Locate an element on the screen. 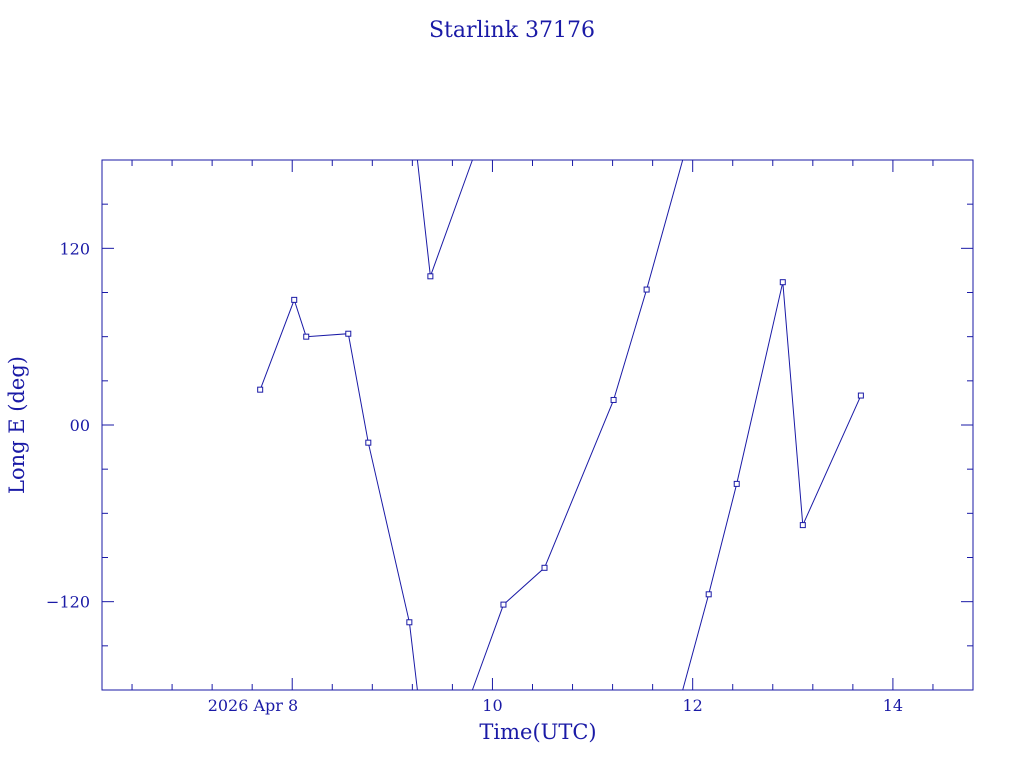 The image size is (1024, 768). y-axis-label: Long E (deg) is located at coordinates (17, 425).